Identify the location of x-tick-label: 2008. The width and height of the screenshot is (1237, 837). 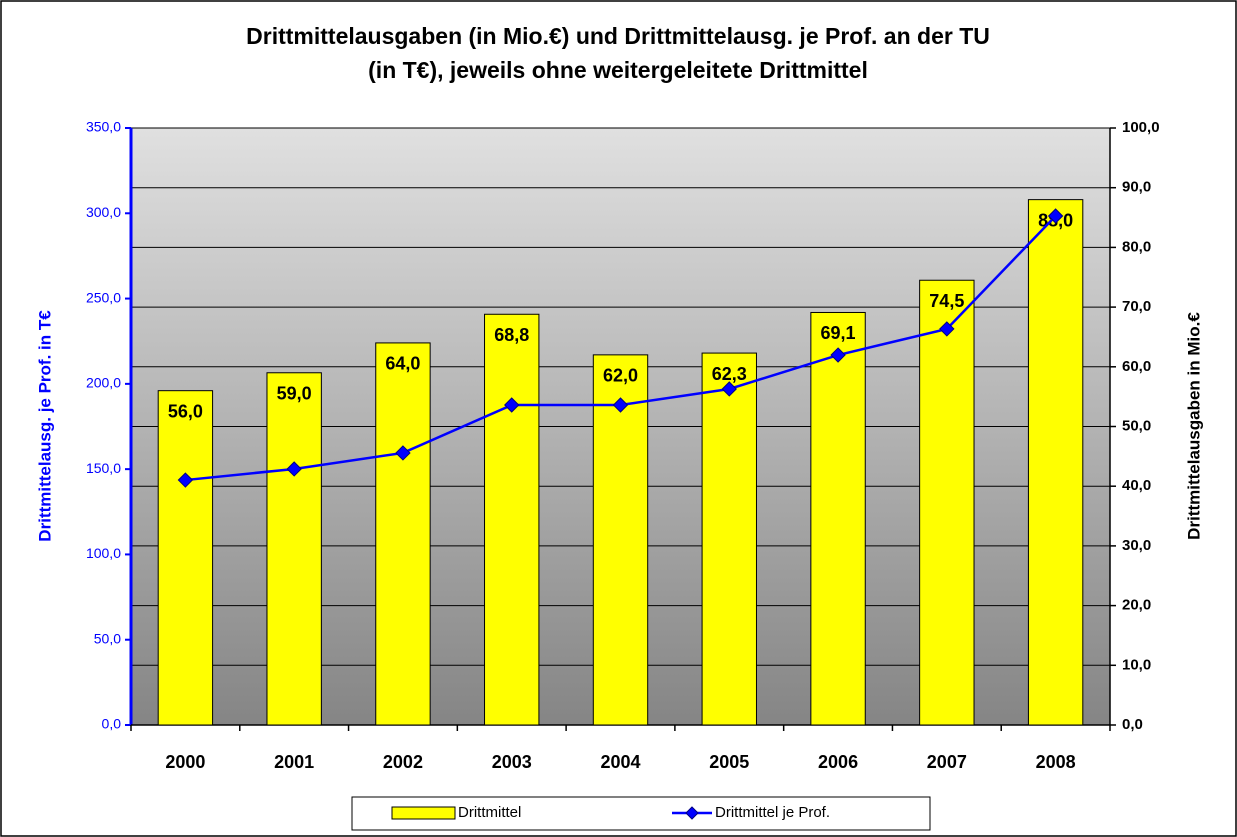
(1056, 762).